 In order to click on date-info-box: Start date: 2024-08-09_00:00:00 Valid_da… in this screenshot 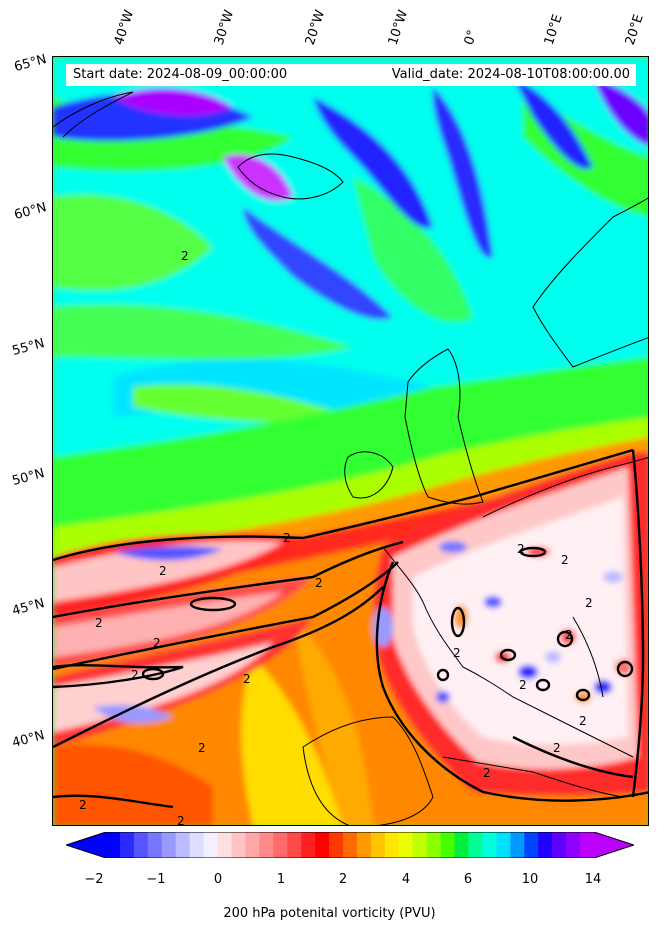, I will do `click(351, 75)`.